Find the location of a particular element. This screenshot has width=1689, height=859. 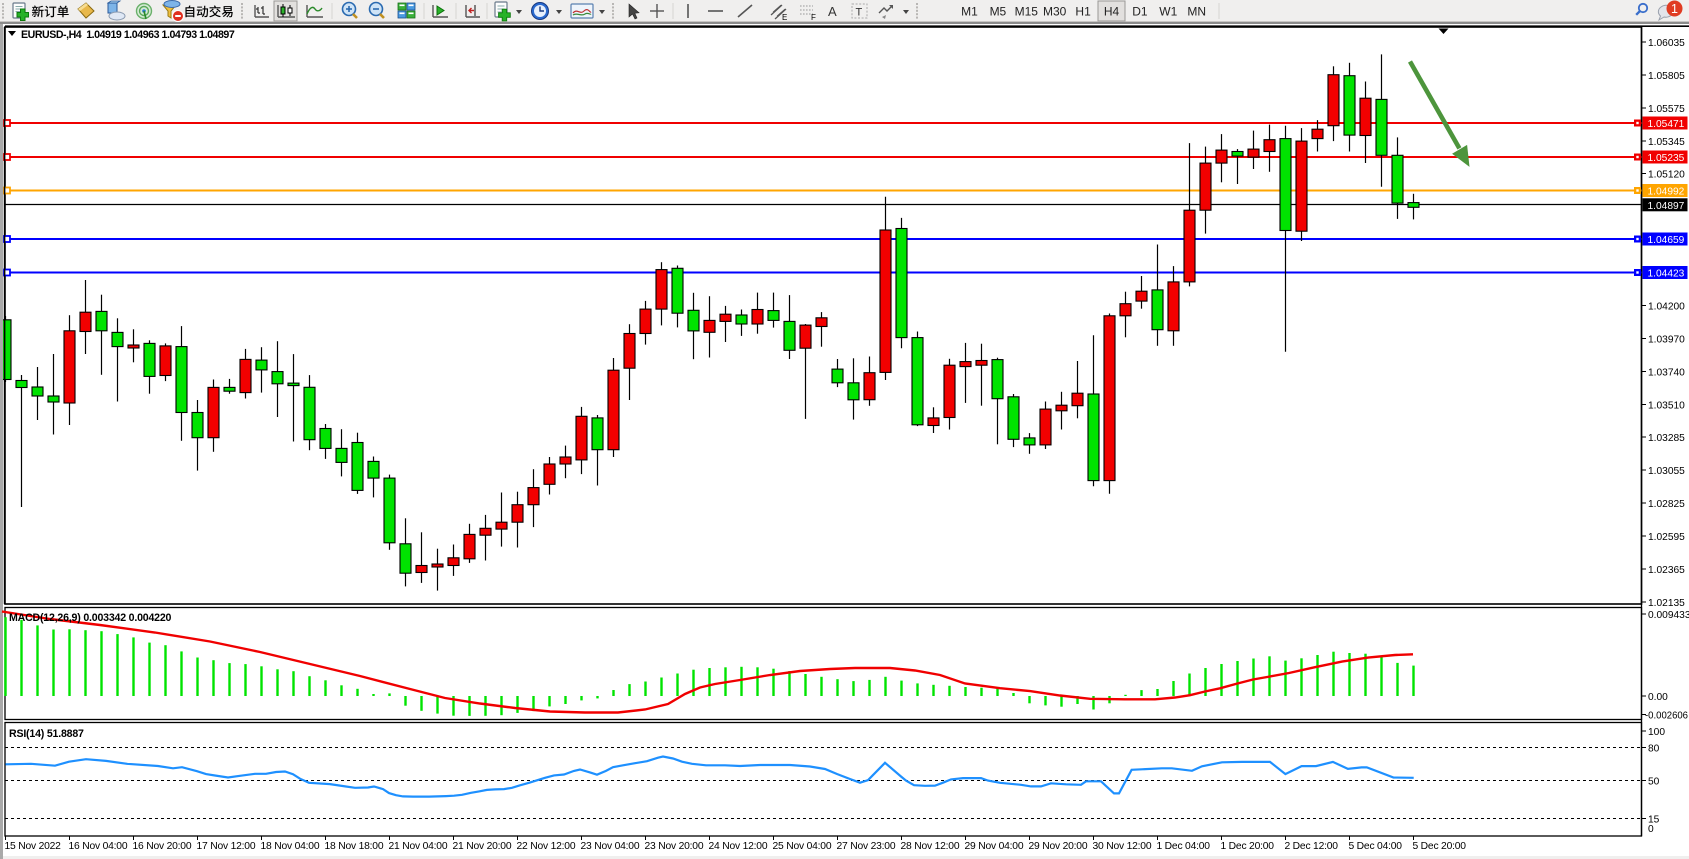

svg-text: 23 Nov 20:00 is located at coordinates (674, 846).